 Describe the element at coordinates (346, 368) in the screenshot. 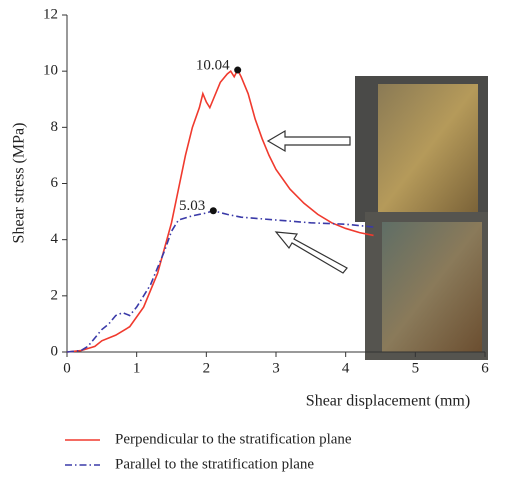

I see `x-tick-label: 4` at that location.